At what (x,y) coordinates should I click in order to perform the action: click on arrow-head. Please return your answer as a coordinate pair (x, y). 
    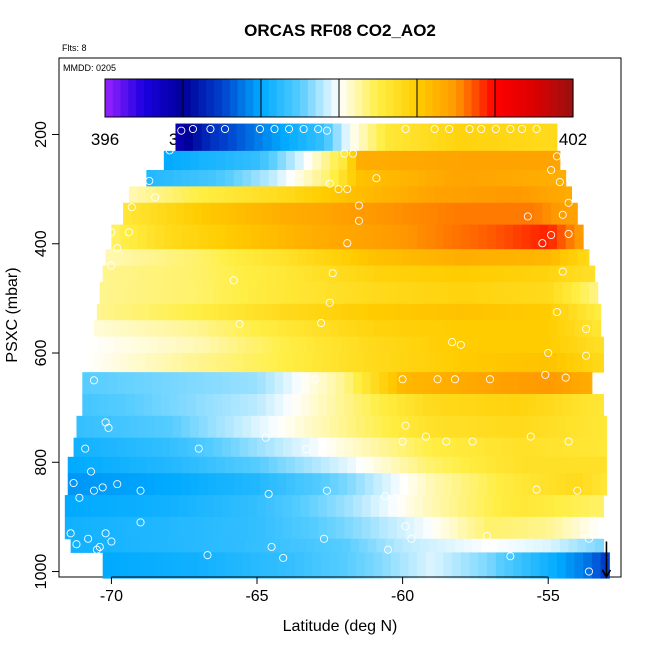
    Looking at the image, I should click on (606, 574).